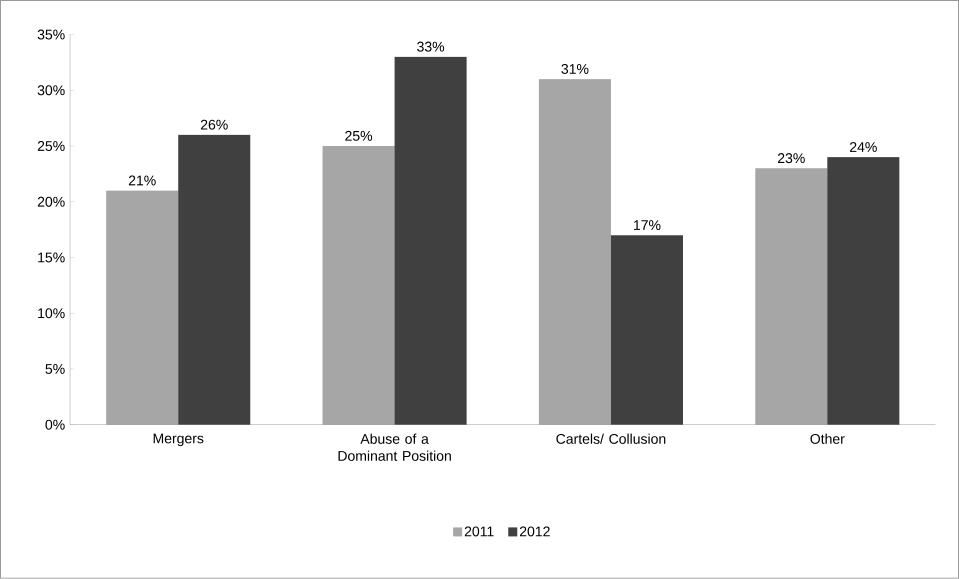 The width and height of the screenshot is (959, 579). I want to click on y-tick-label: 5%, so click(55, 369).